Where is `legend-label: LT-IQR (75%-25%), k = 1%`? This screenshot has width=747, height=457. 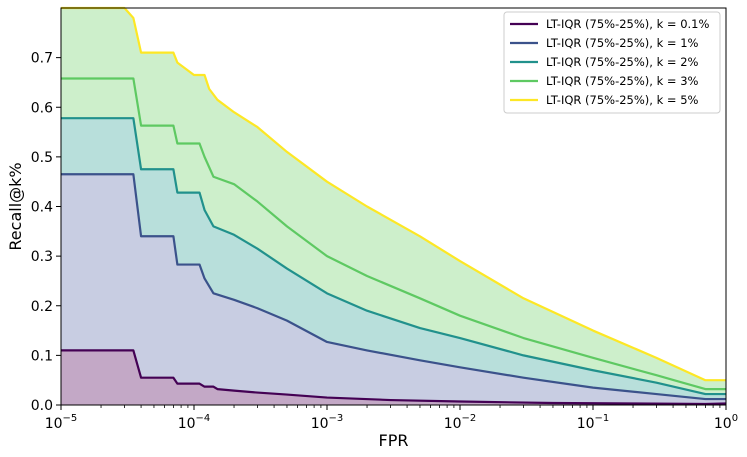 legend-label: LT-IQR (75%-25%), k = 1% is located at coordinates (622, 43).